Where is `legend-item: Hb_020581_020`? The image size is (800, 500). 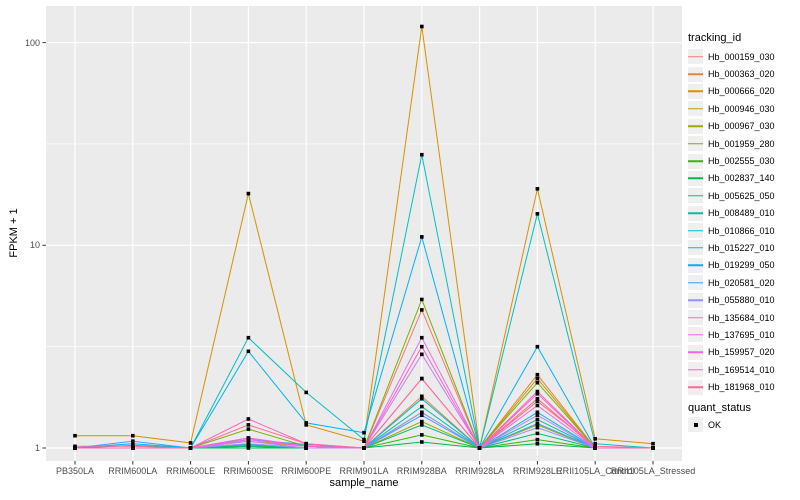 legend-item: Hb_020581_020 is located at coordinates (743, 282).